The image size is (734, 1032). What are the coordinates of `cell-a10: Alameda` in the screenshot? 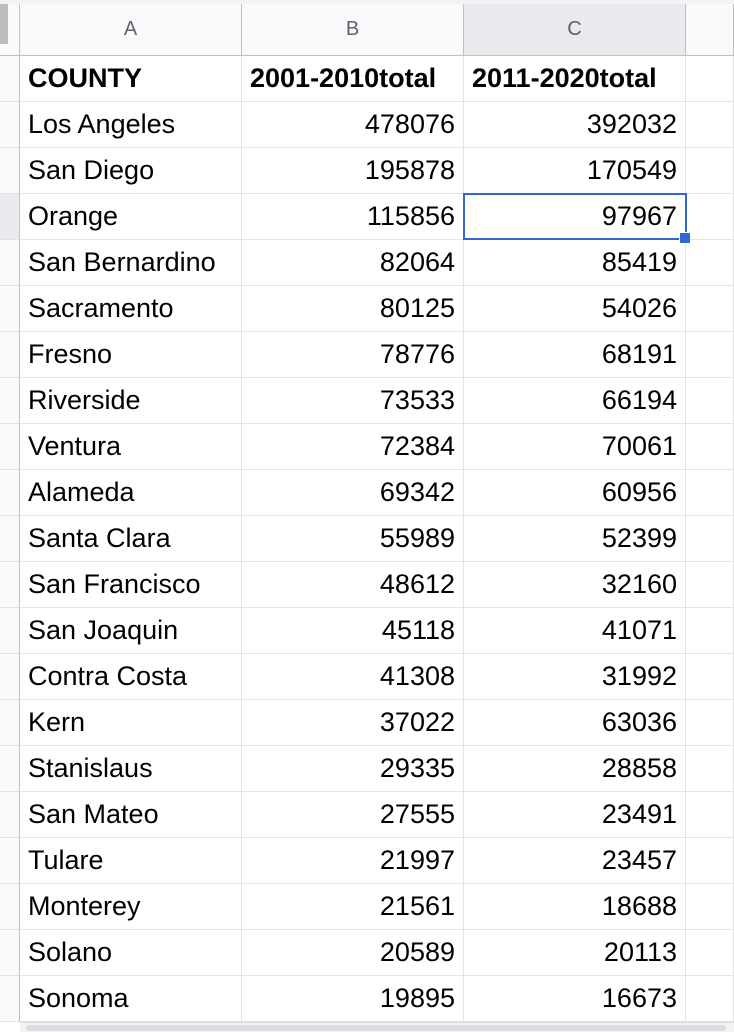 It's located at (131, 493).